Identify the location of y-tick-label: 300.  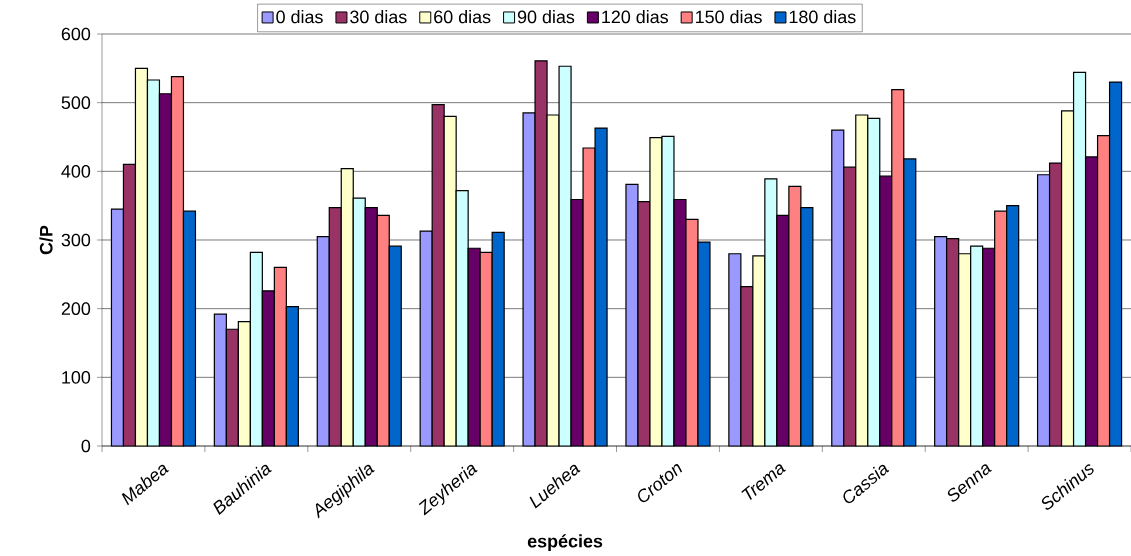
(76, 240).